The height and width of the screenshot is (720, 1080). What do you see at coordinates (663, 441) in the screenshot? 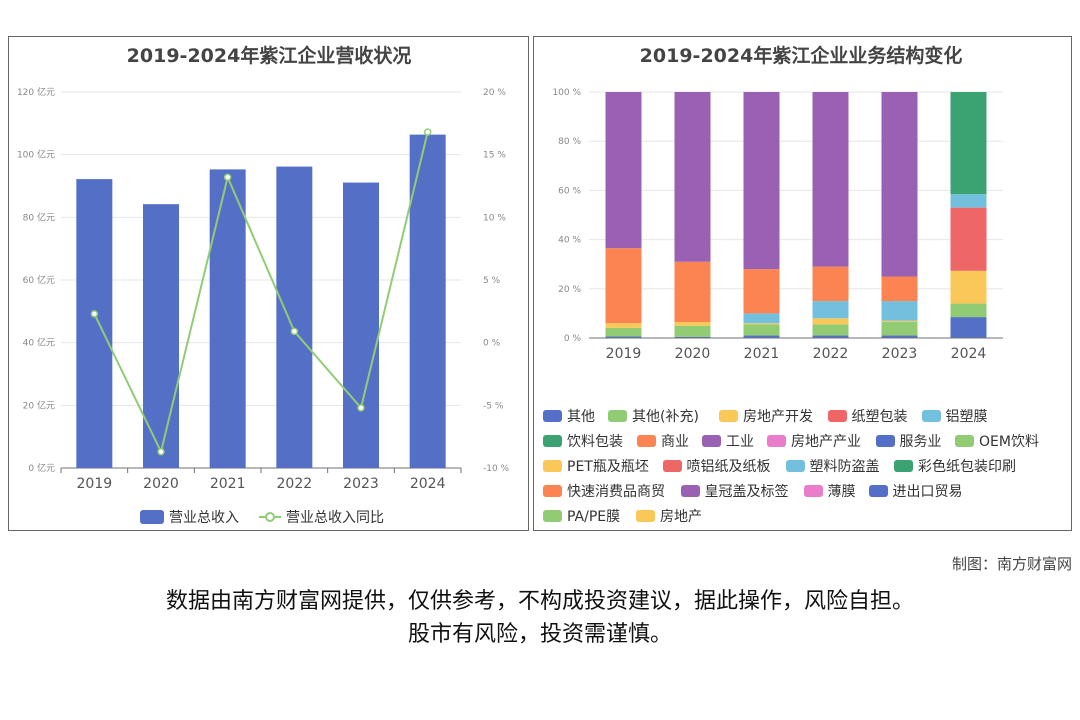
I see `legend-item: 商业` at bounding box center [663, 441].